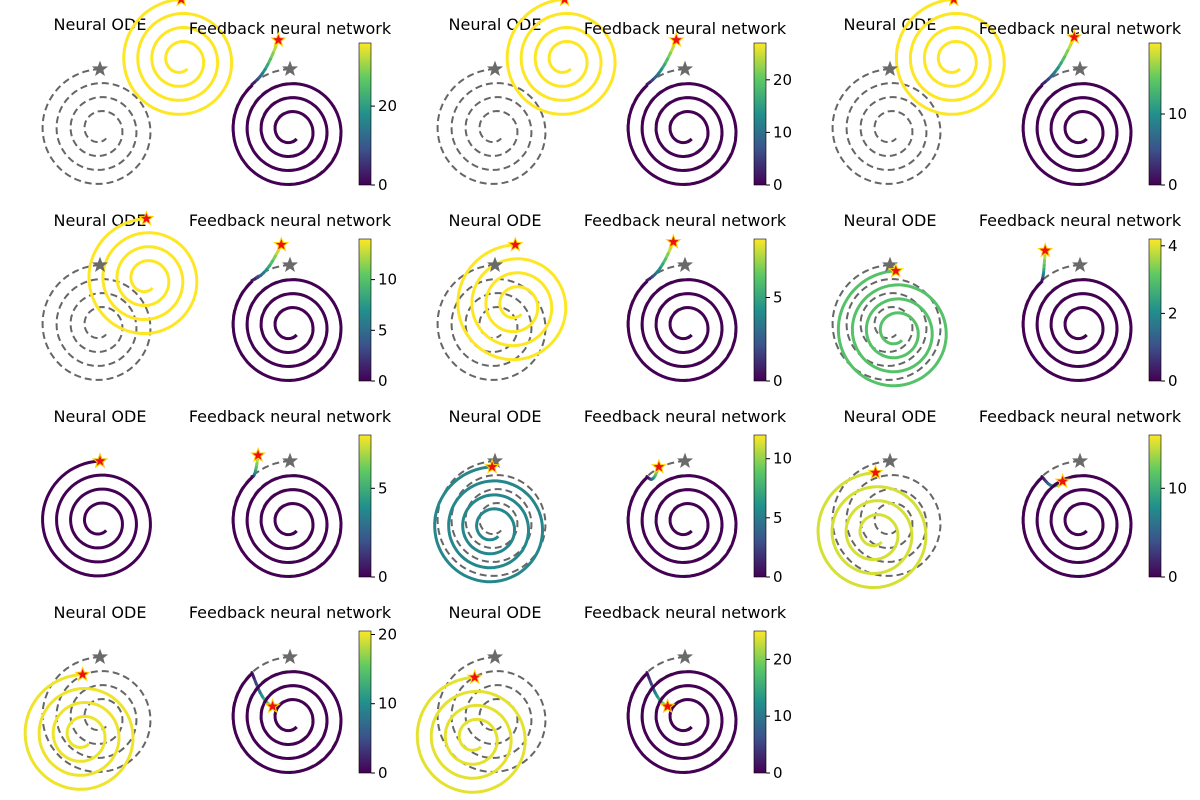 The height and width of the screenshot is (800, 1200). What do you see at coordinates (1173, 313) in the screenshot?
I see `colorbar-tick-label: 2` at bounding box center [1173, 313].